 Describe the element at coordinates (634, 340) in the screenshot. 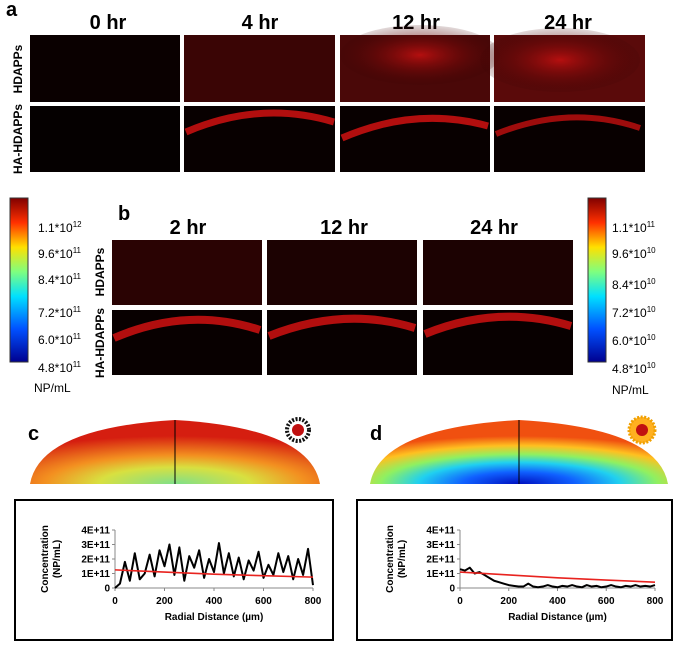

I see `colorbar-label: 6.0*1010` at that location.